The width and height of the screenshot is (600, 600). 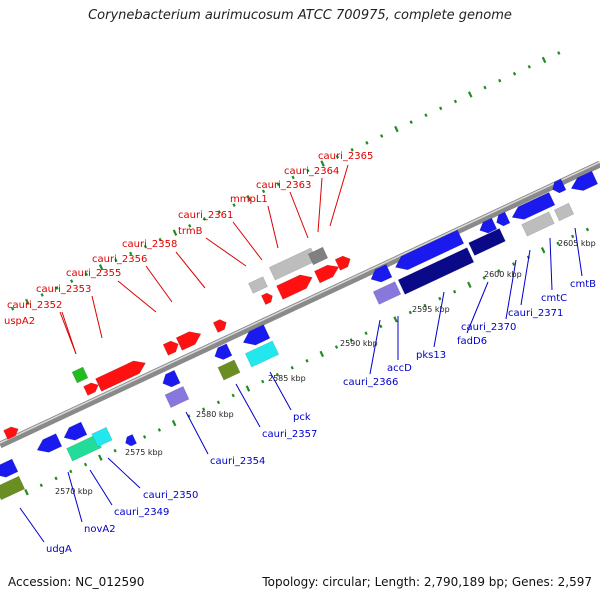 What do you see at coordinates (289, 434) in the screenshot?
I see `gene-label-cauri-2357: cauri_2357` at bounding box center [289, 434].